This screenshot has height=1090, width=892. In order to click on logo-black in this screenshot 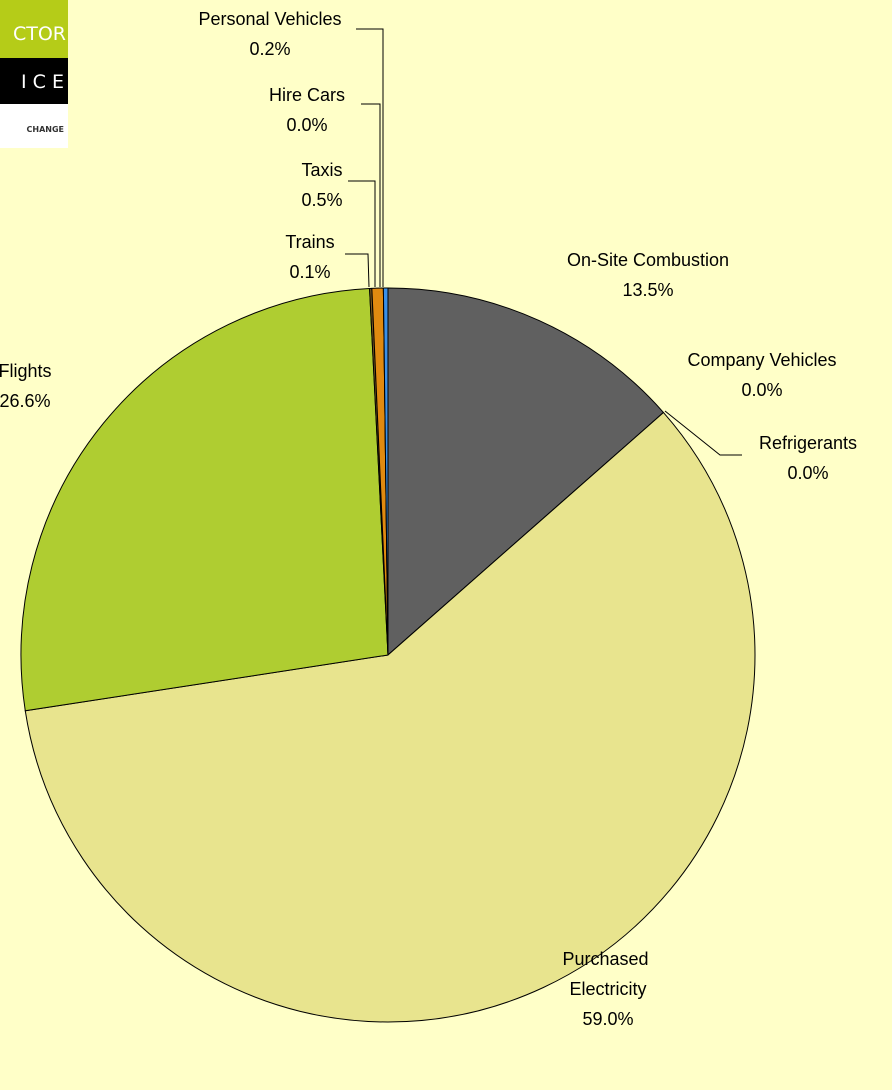, I will do `click(34, 81)`.